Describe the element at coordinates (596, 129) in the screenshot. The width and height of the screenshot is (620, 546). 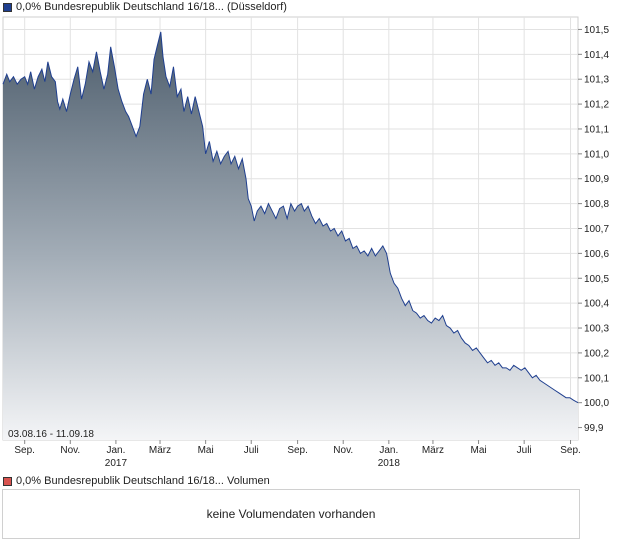
I see `y-tick-label: 101,1` at that location.